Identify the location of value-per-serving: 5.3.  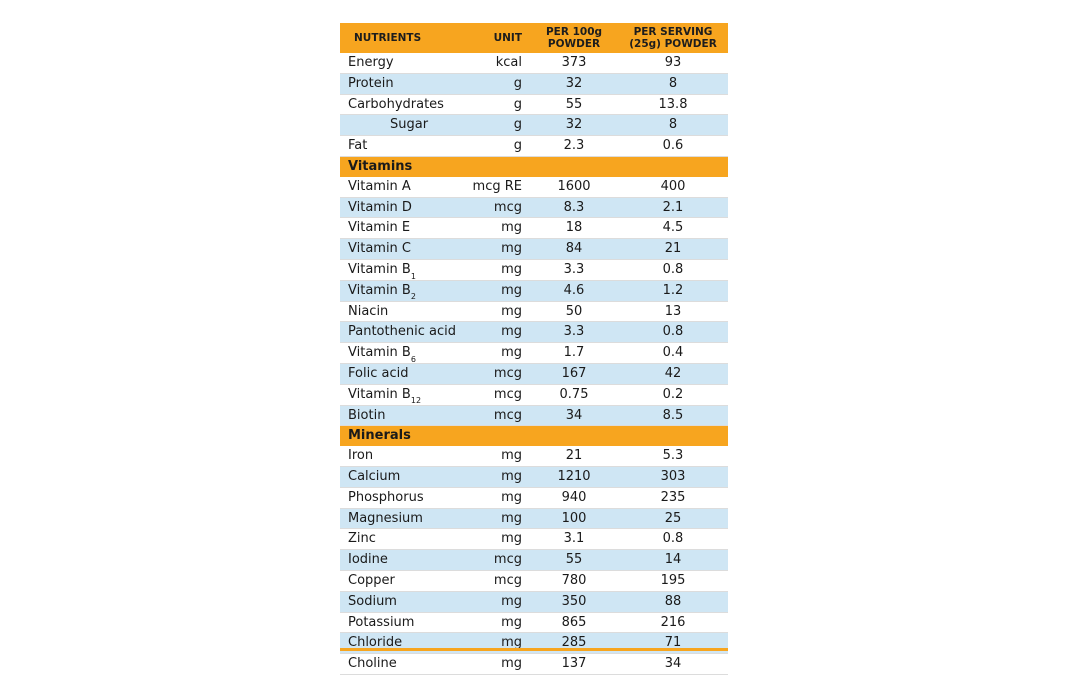
(673, 456).